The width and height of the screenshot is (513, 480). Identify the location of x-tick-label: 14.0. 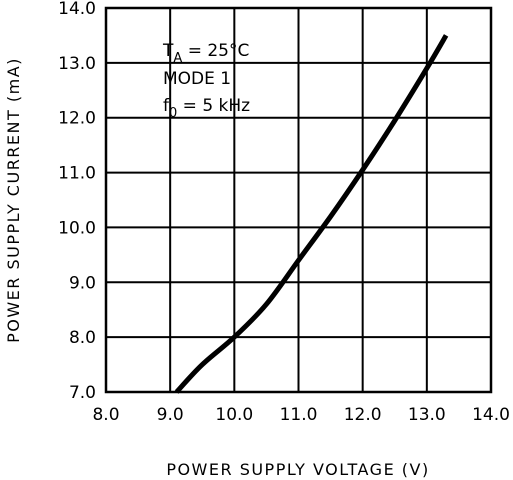
(491, 415).